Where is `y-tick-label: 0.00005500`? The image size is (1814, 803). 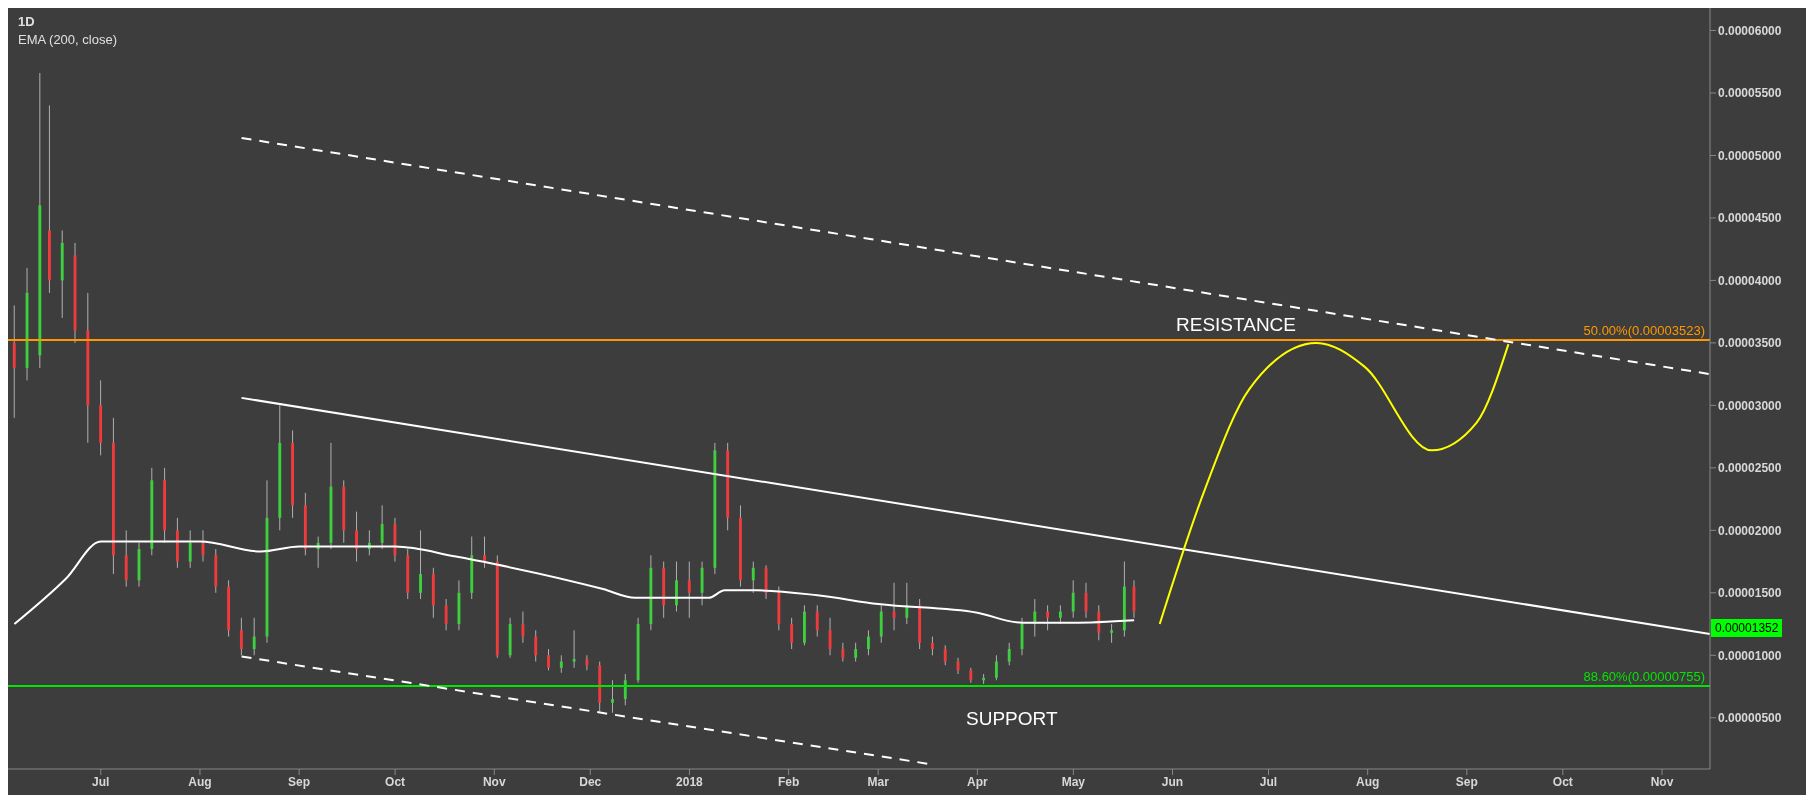 y-tick-label: 0.00005500 is located at coordinates (1750, 93).